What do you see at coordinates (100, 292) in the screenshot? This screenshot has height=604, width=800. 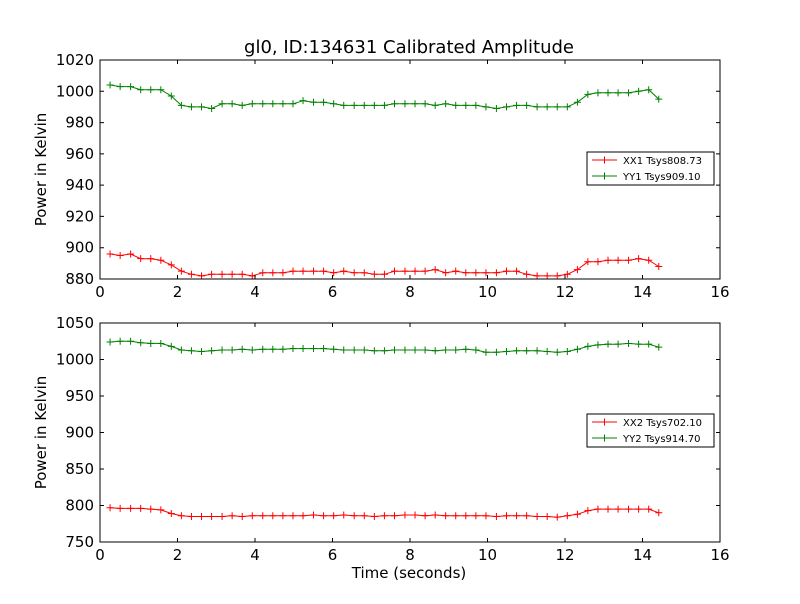 I see `x-tick-label: 0` at bounding box center [100, 292].